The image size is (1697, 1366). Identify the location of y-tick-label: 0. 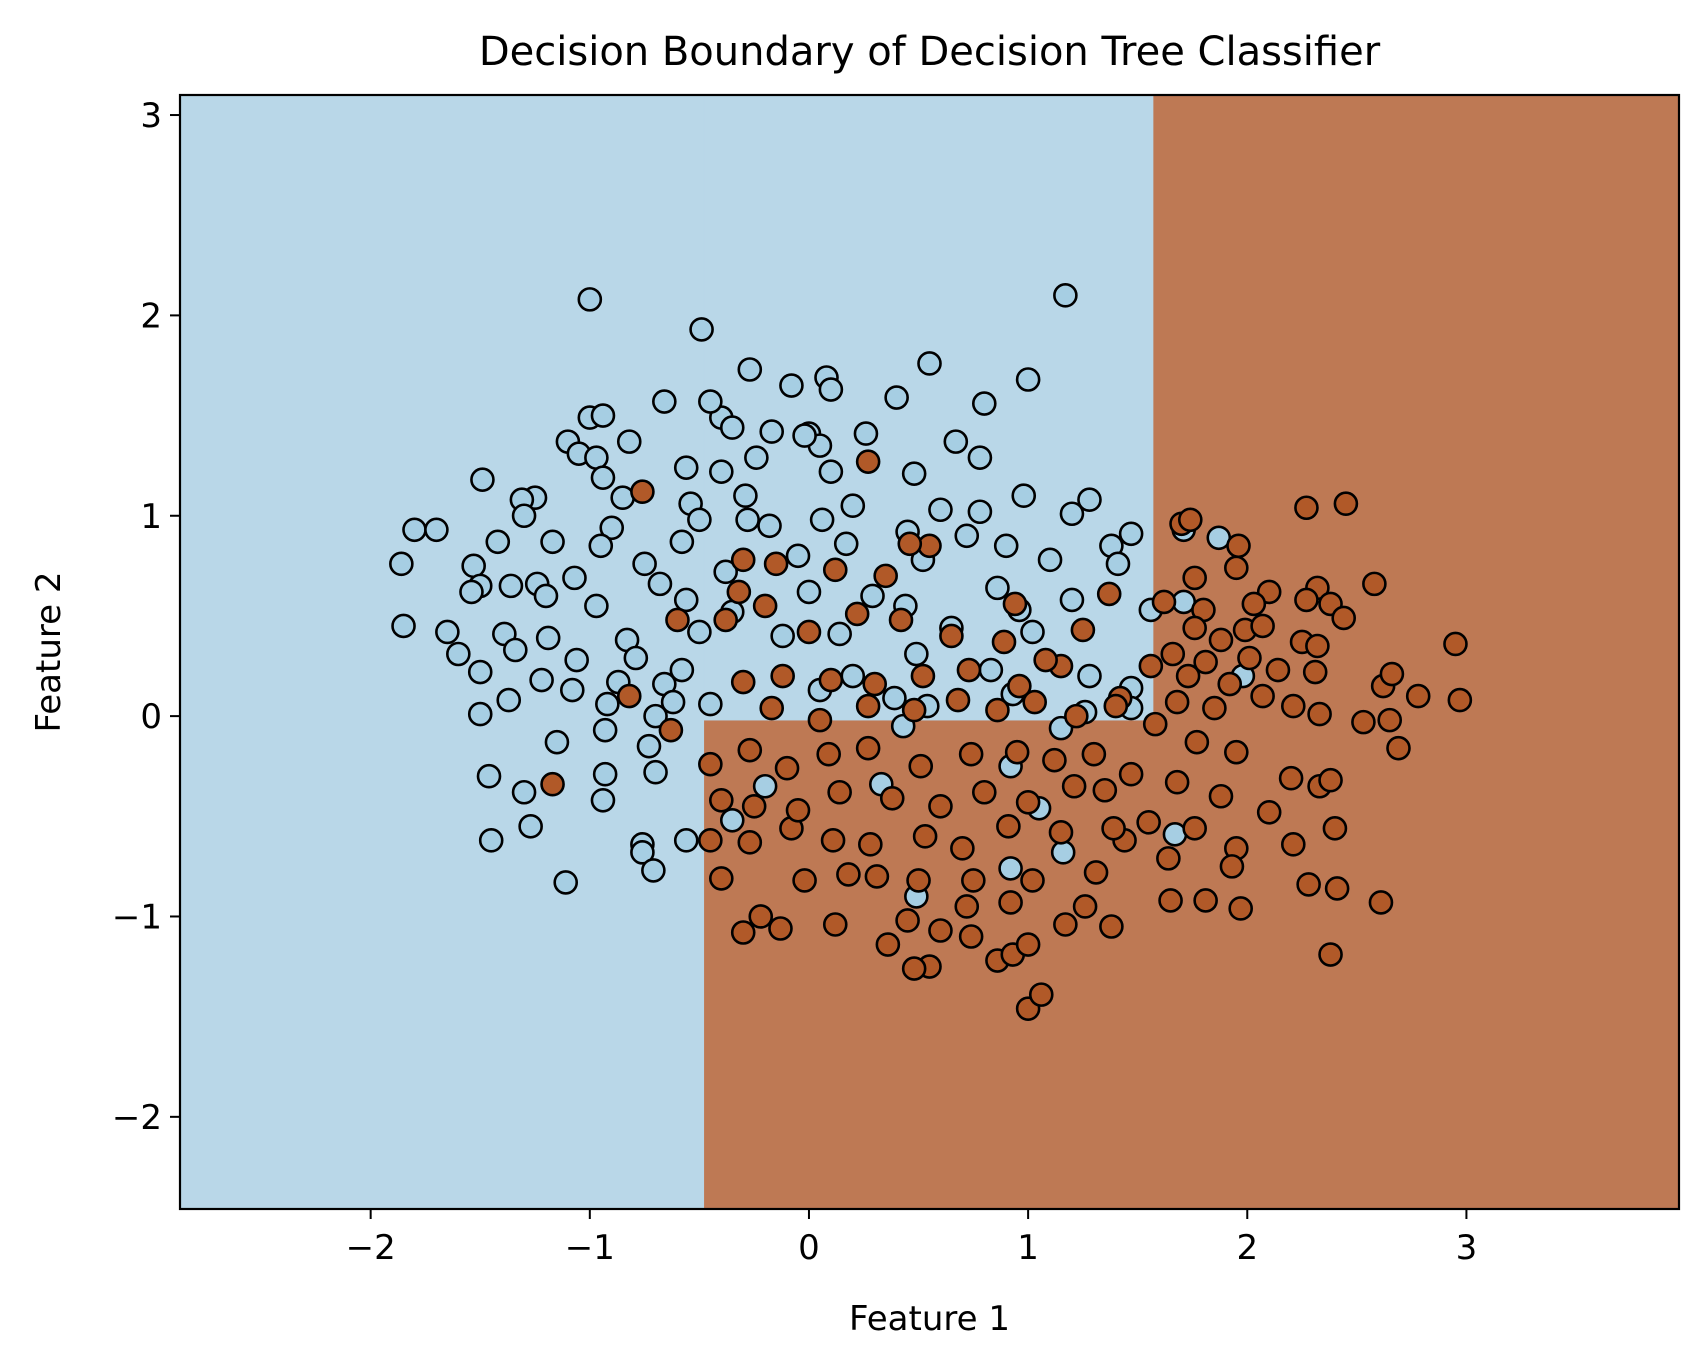
(151, 717).